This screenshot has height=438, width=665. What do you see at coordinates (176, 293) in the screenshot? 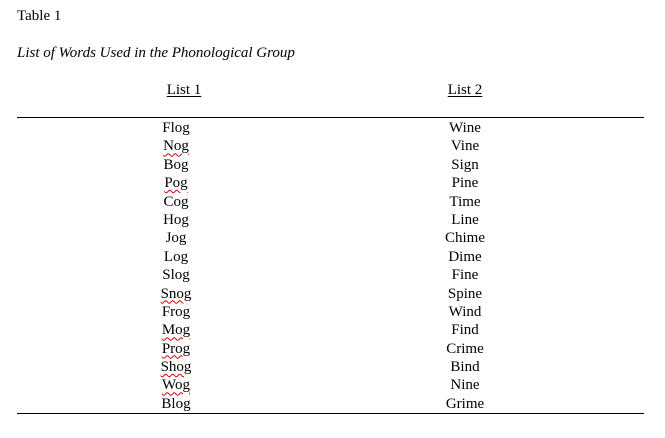
I see `list-1-word: Snog` at bounding box center [176, 293].